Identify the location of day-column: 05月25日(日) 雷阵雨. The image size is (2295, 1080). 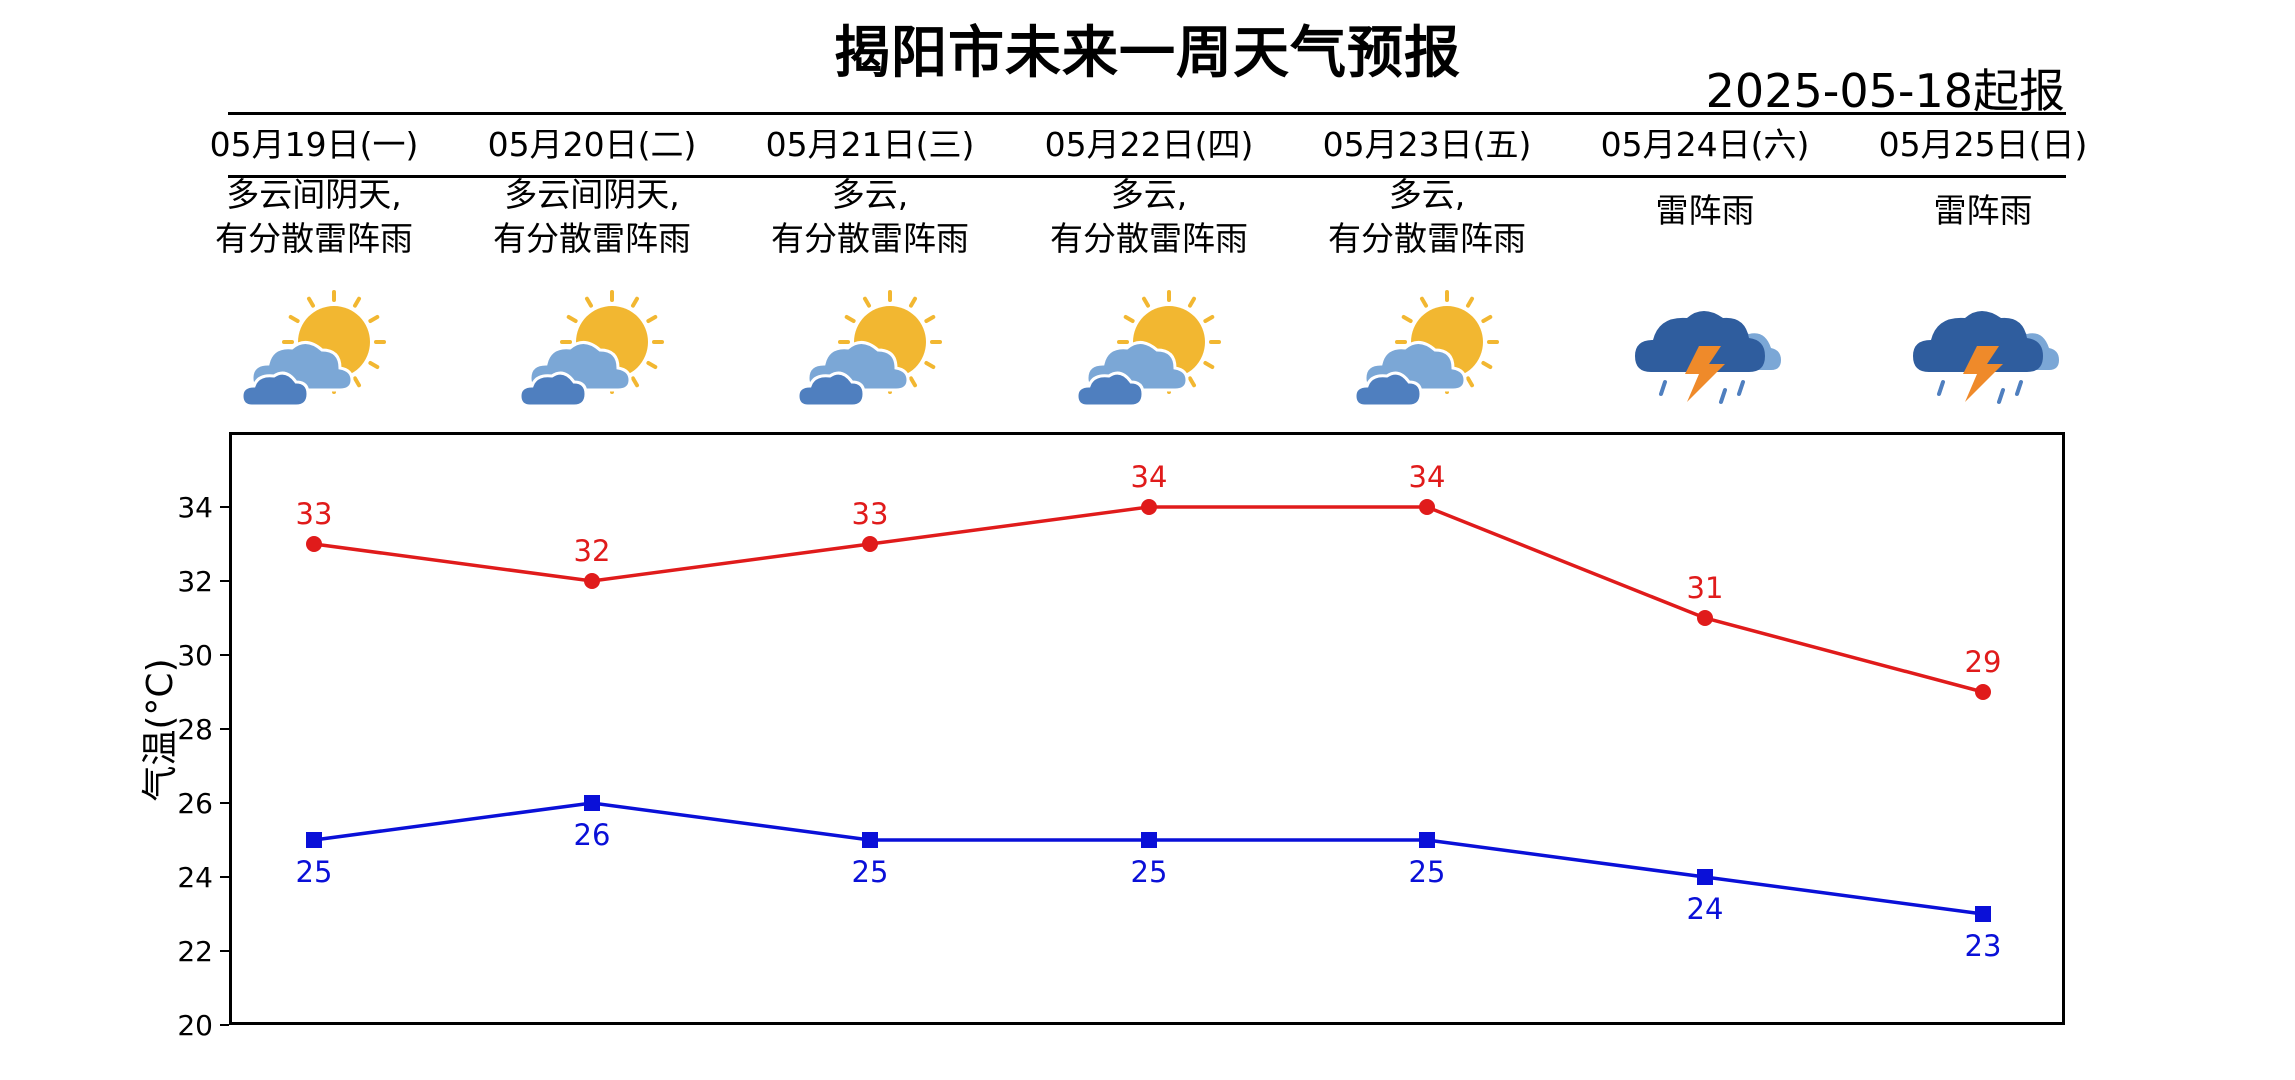
(1983, 179).